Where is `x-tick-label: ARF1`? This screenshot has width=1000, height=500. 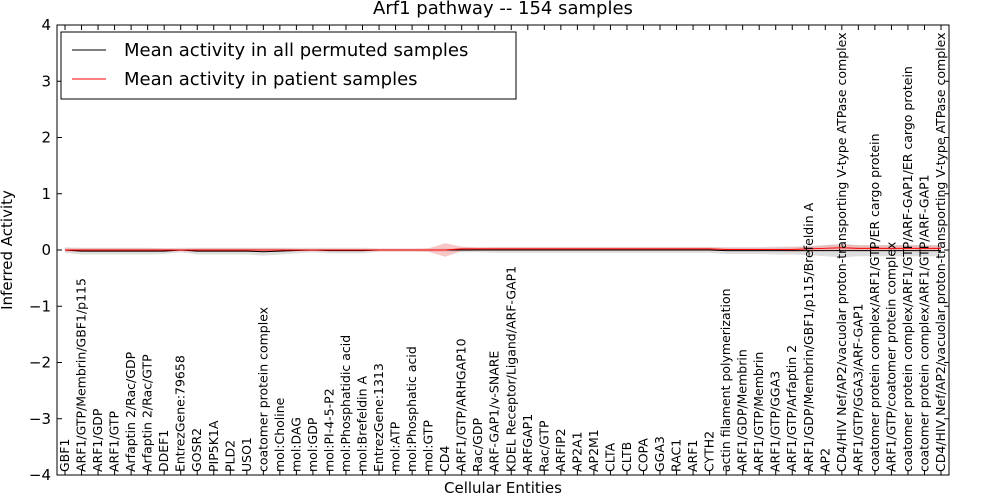 x-tick-label: ARF1 is located at coordinates (692, 456).